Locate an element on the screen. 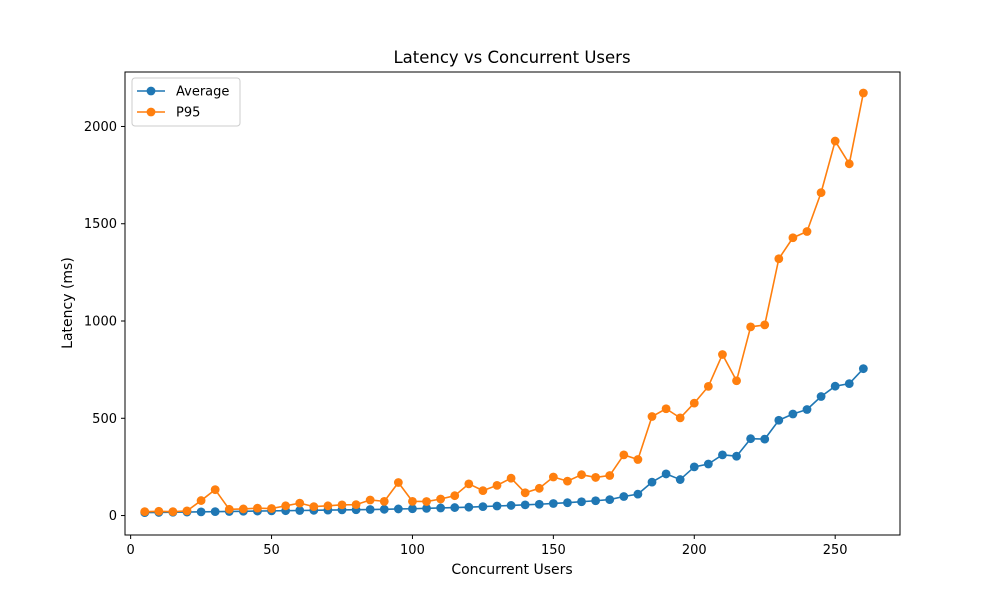 Image resolution: width=1000 pixels, height=600 pixels. y-tick-label: 1000 is located at coordinates (100, 322).